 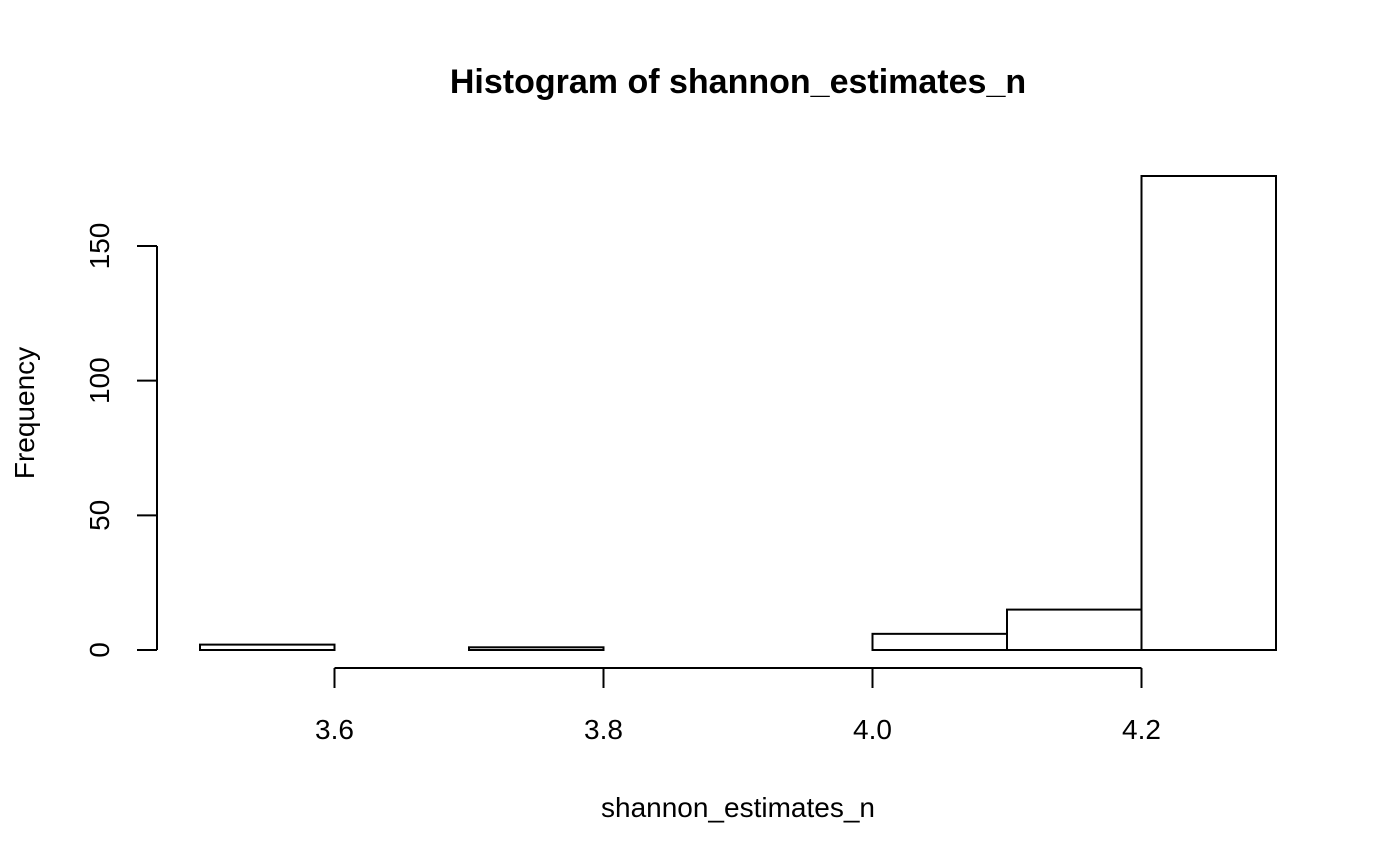 What do you see at coordinates (738, 807) in the screenshot?
I see `x-axis-label: shannon_estimates_n` at bounding box center [738, 807].